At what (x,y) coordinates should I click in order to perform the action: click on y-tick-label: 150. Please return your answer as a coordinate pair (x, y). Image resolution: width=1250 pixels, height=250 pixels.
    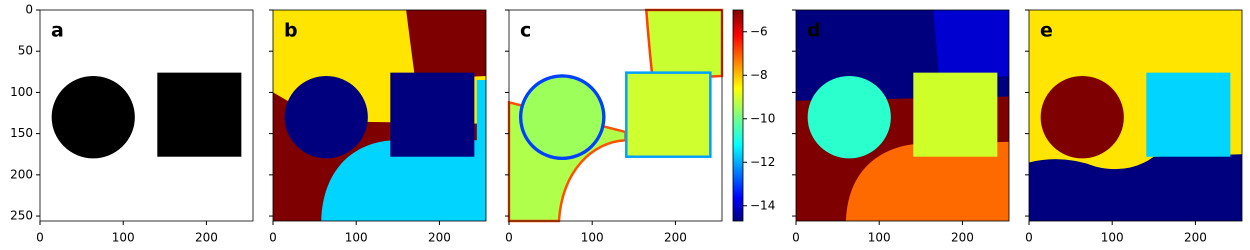
    Looking at the image, I should click on (21, 133).